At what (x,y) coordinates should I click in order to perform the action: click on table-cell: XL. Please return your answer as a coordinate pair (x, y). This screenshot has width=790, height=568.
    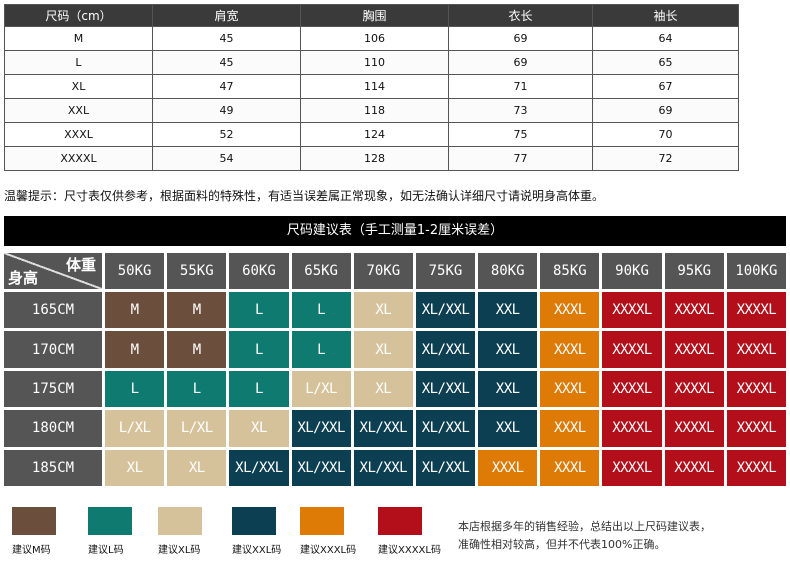
    Looking at the image, I should click on (78, 86).